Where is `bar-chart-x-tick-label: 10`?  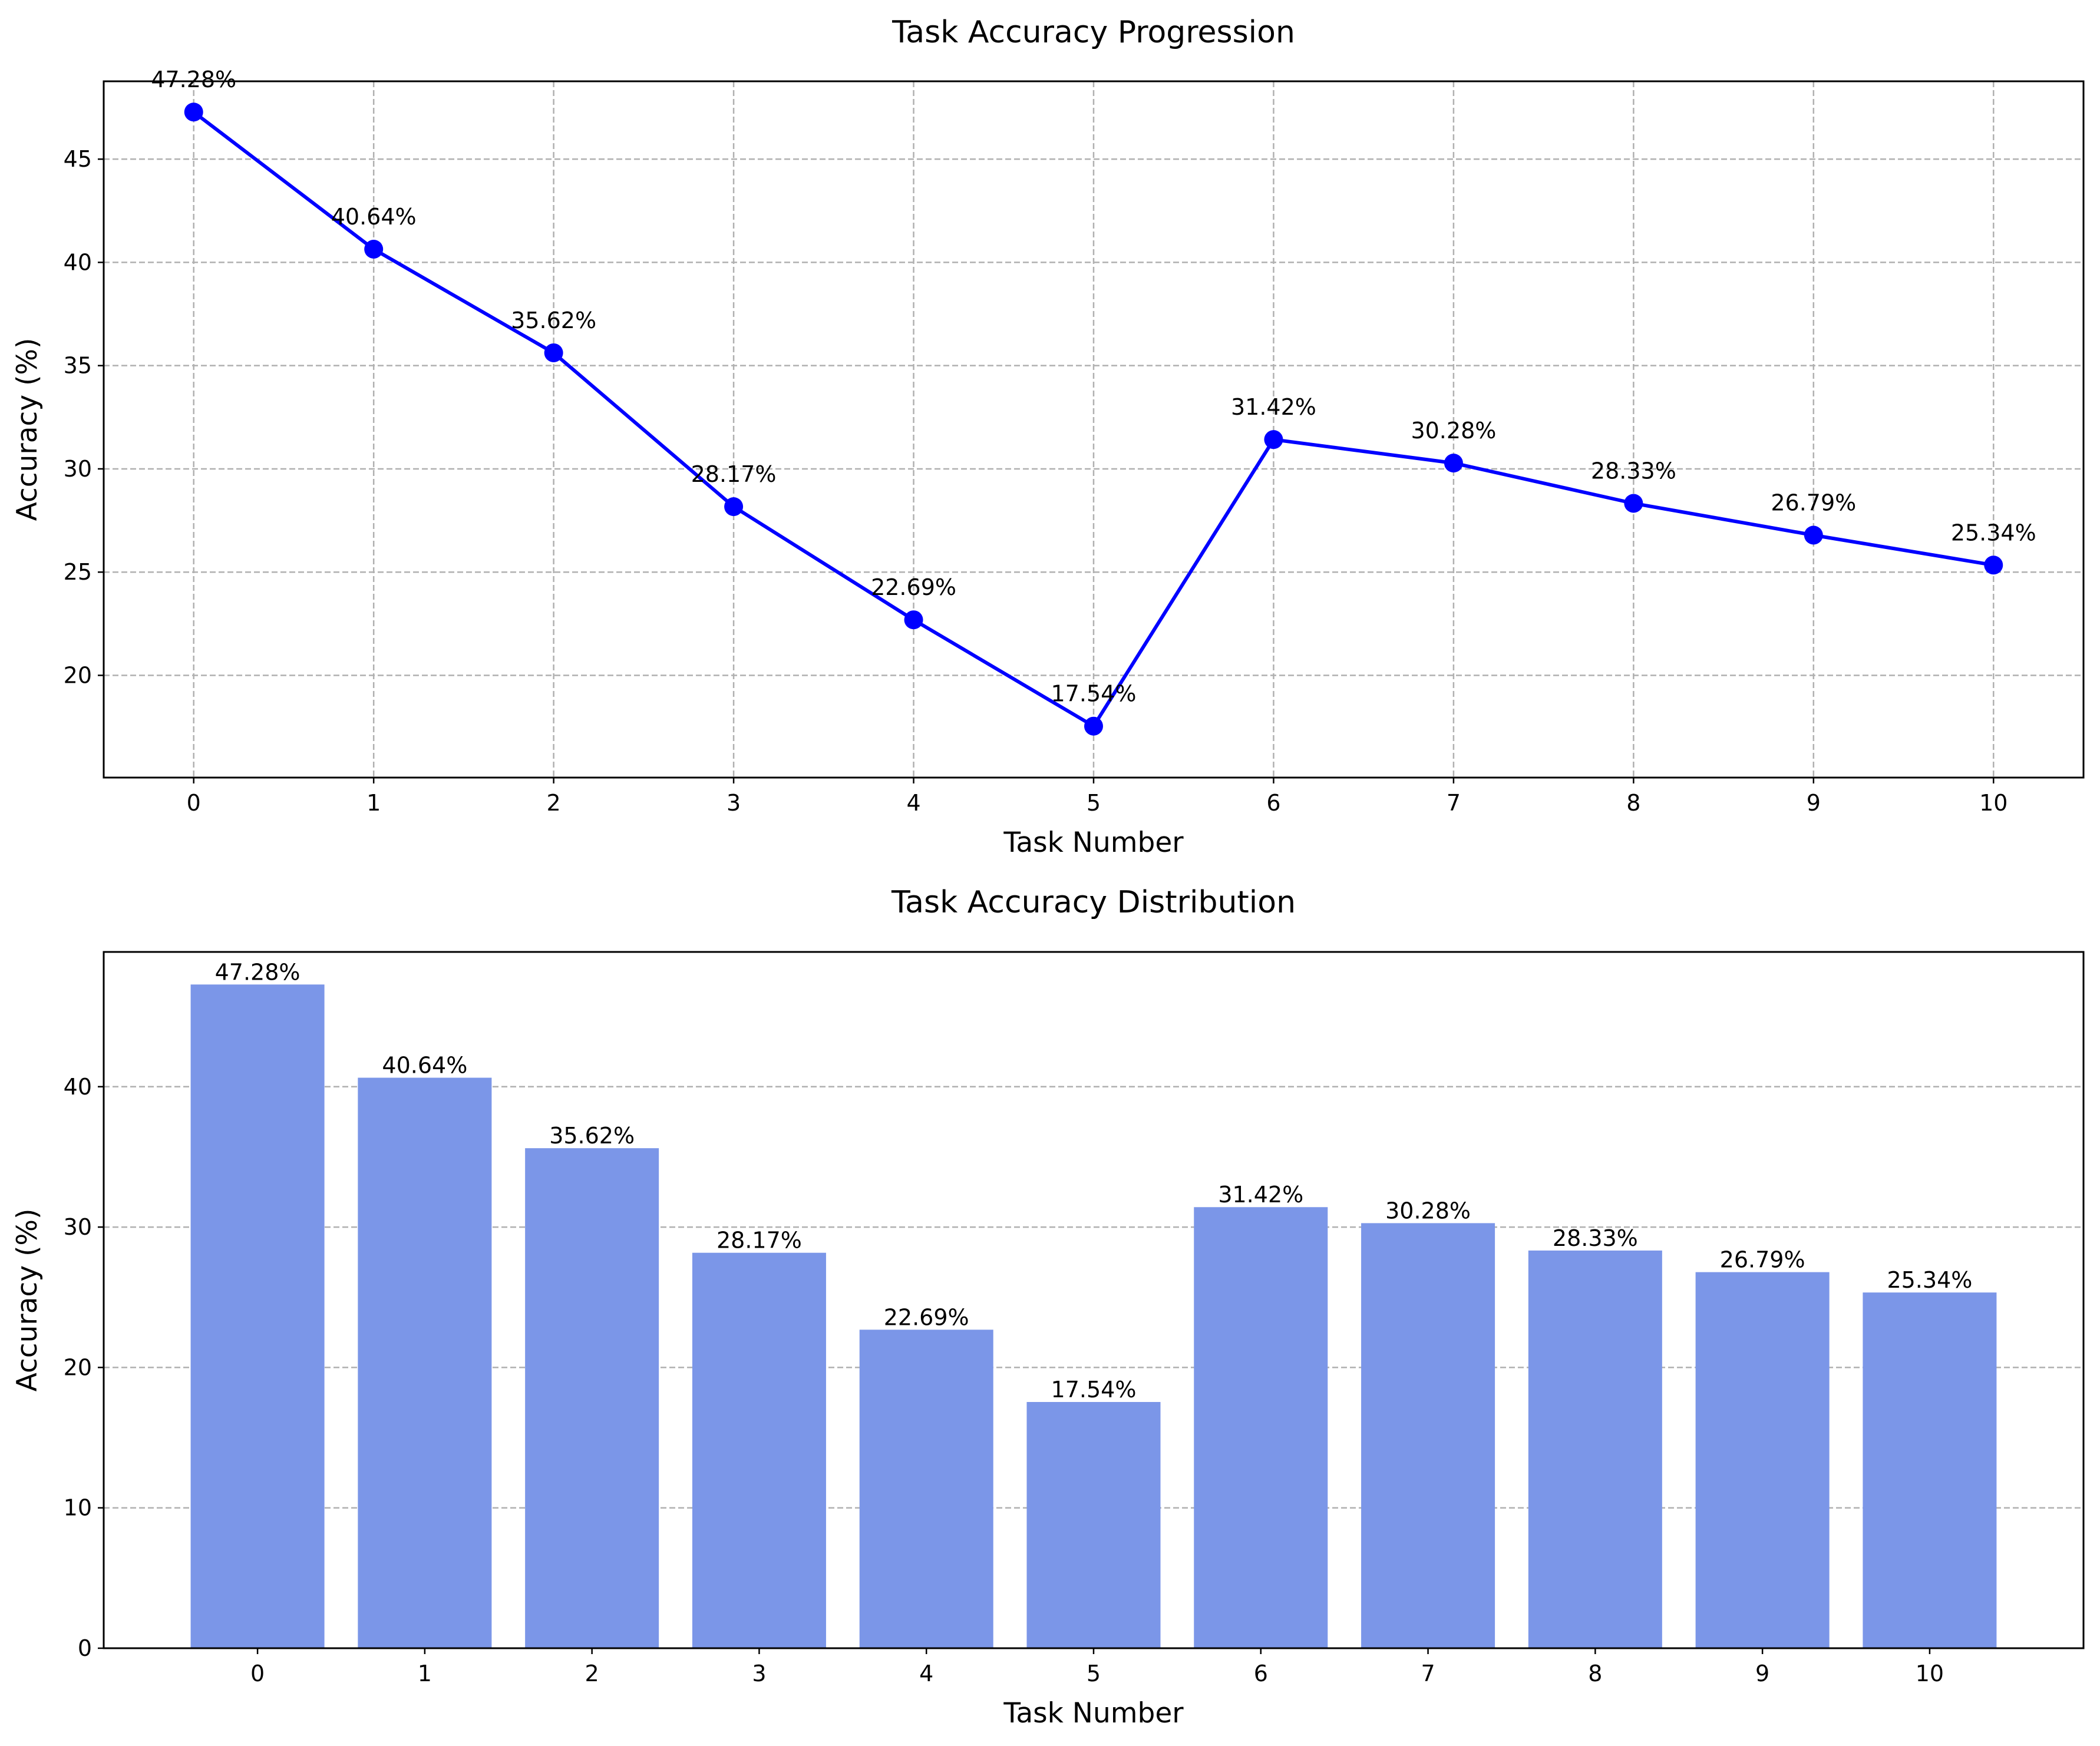 bar-chart-x-tick-label: 10 is located at coordinates (1930, 1674).